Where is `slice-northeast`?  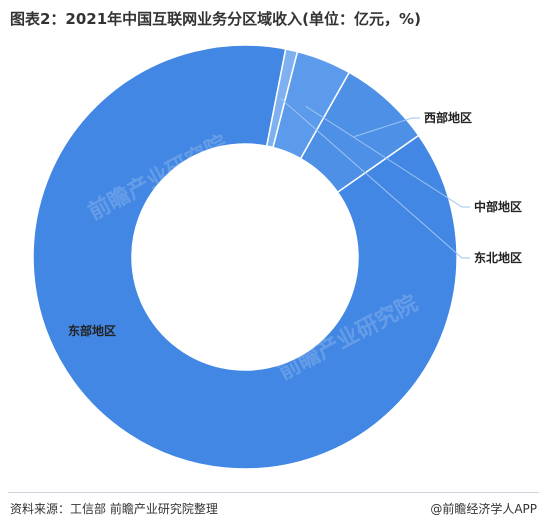 slice-northeast is located at coordinates (282, 98).